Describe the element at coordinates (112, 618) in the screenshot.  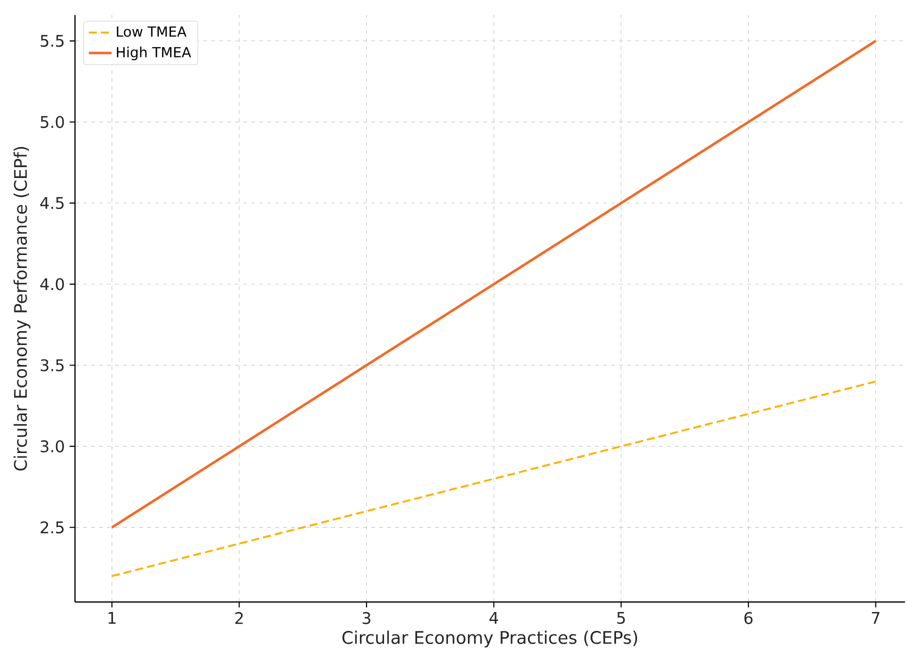
I see `x-tick-label: 1` at that location.